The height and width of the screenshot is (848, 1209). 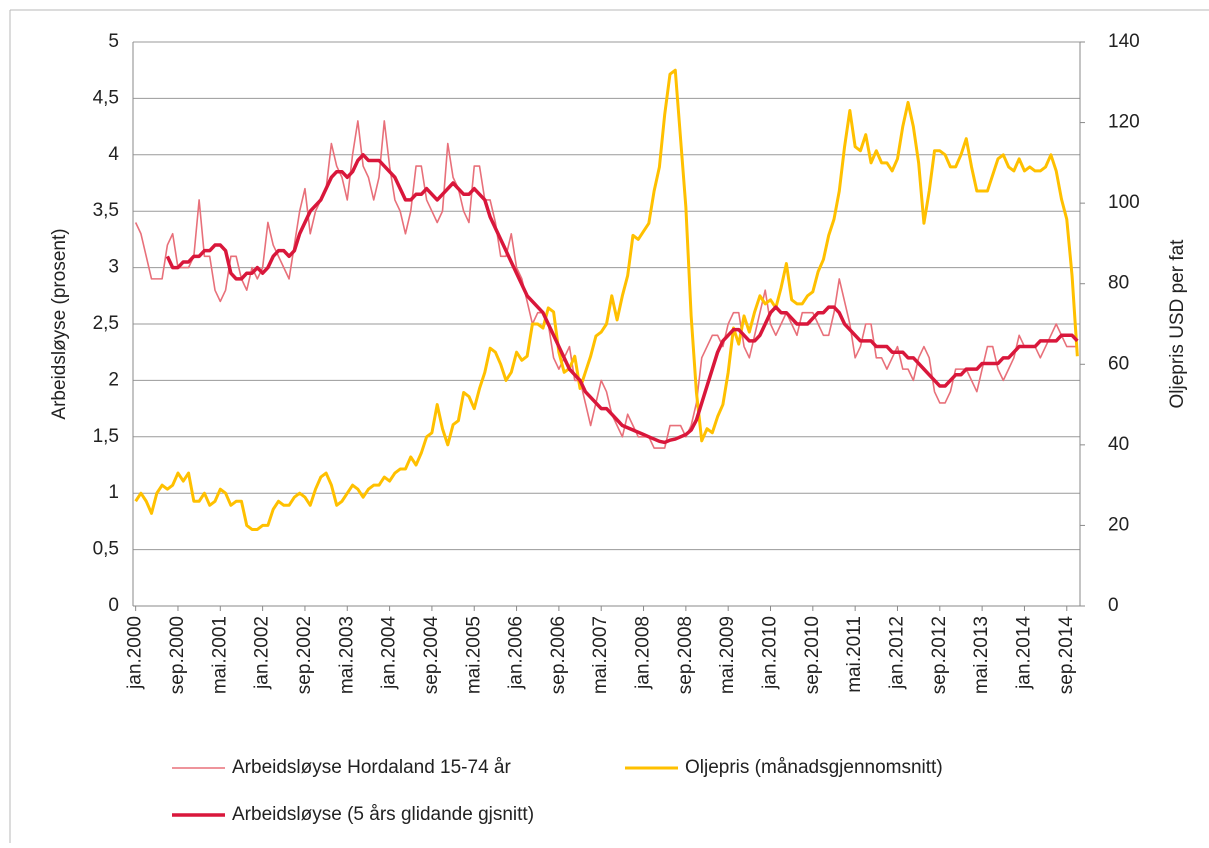 I want to click on y2-axis-title: Oljepris USD per fat, so click(x=1177, y=324).